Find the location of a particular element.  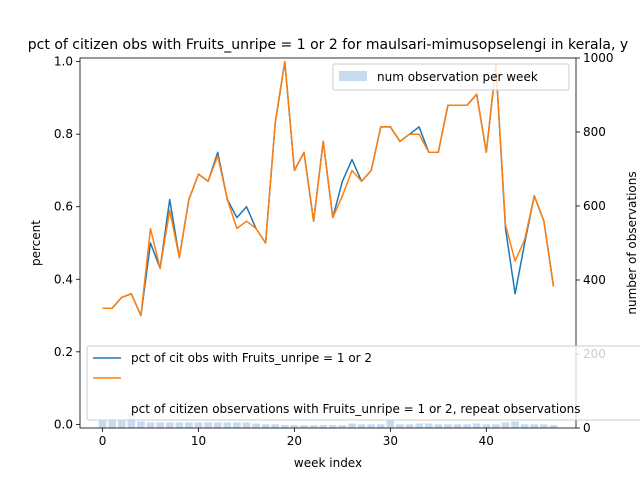

x-tick-label: 0 is located at coordinates (103, 441).